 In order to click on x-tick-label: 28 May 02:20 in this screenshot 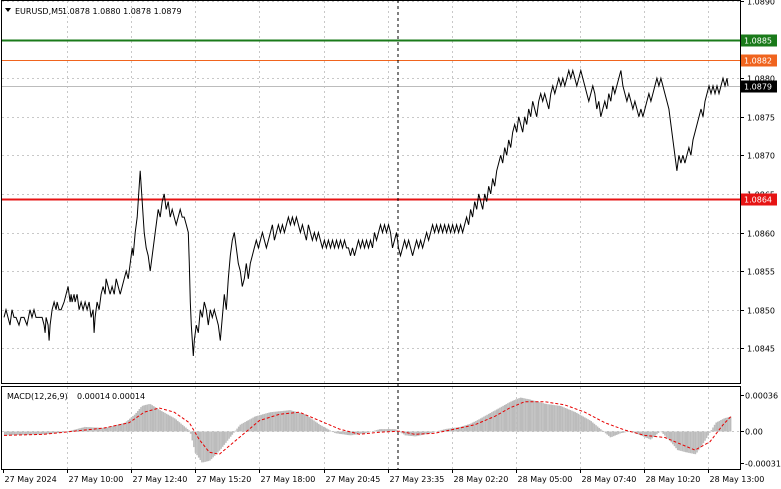, I will do `click(481, 479)`.